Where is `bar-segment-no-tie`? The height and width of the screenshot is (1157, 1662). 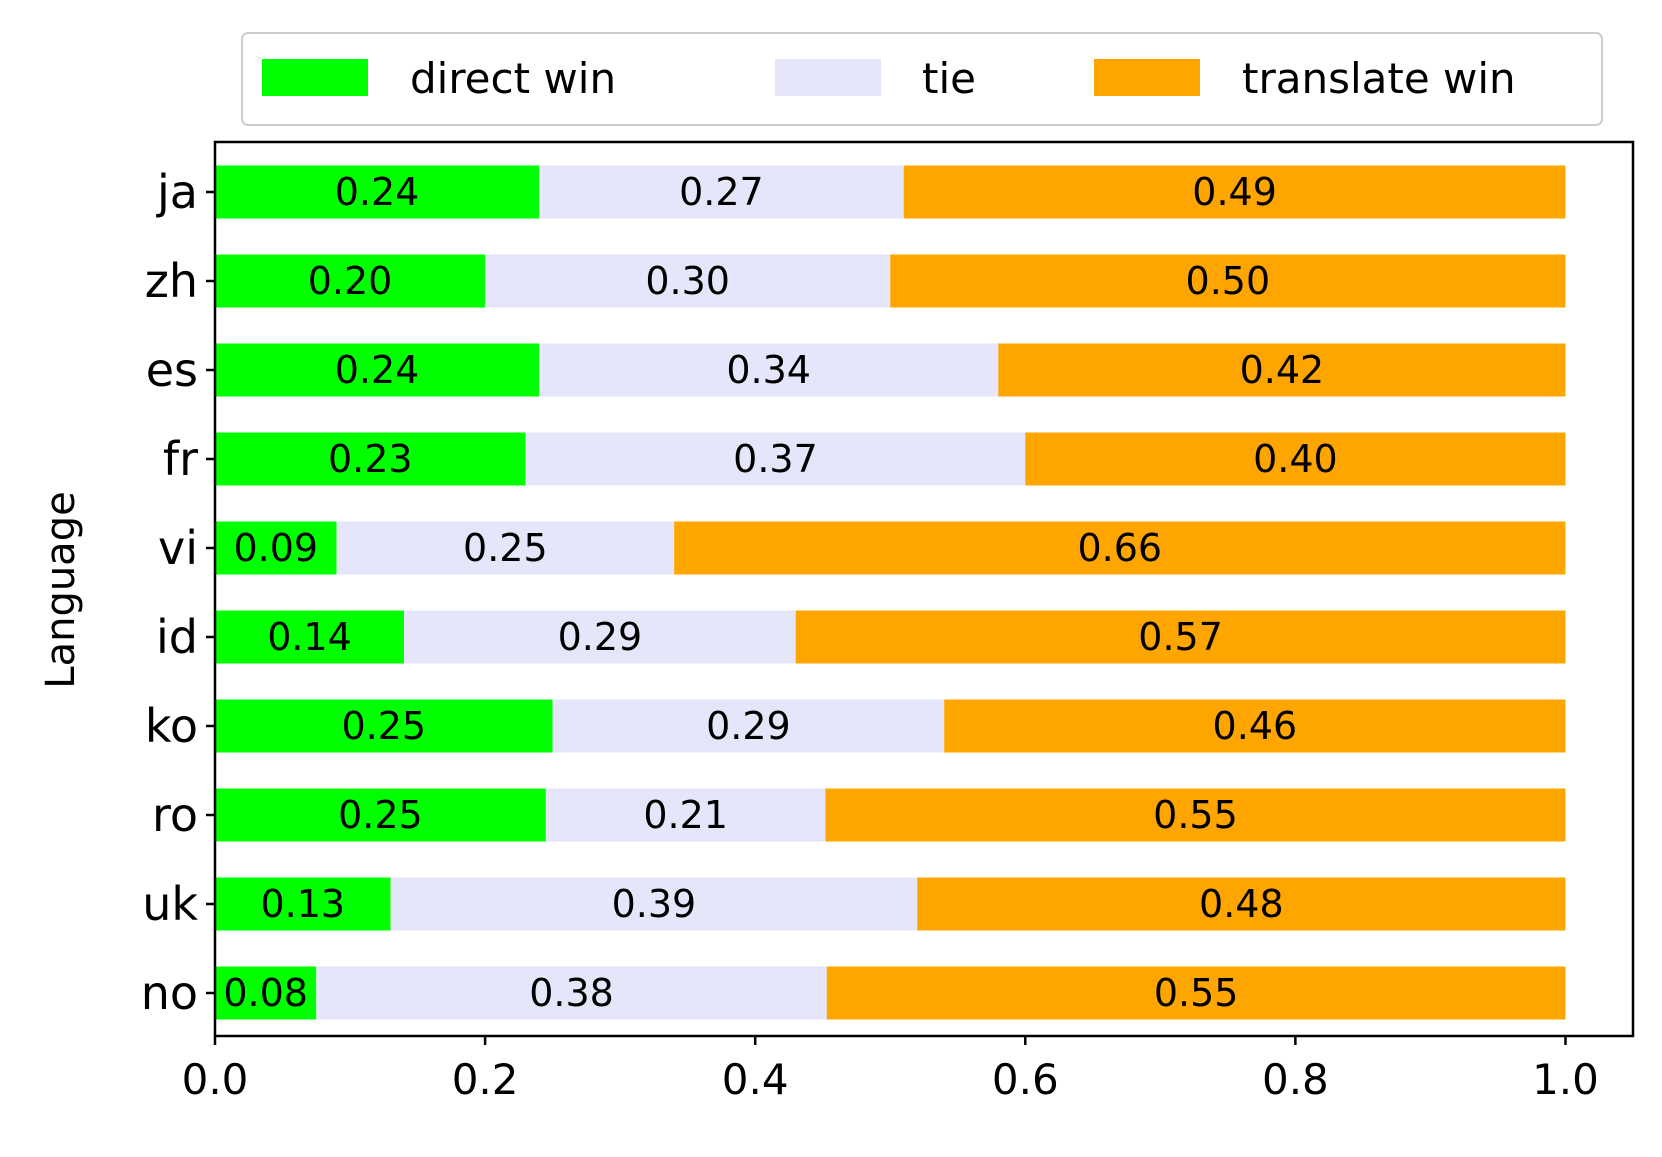 bar-segment-no-tie is located at coordinates (571, 993).